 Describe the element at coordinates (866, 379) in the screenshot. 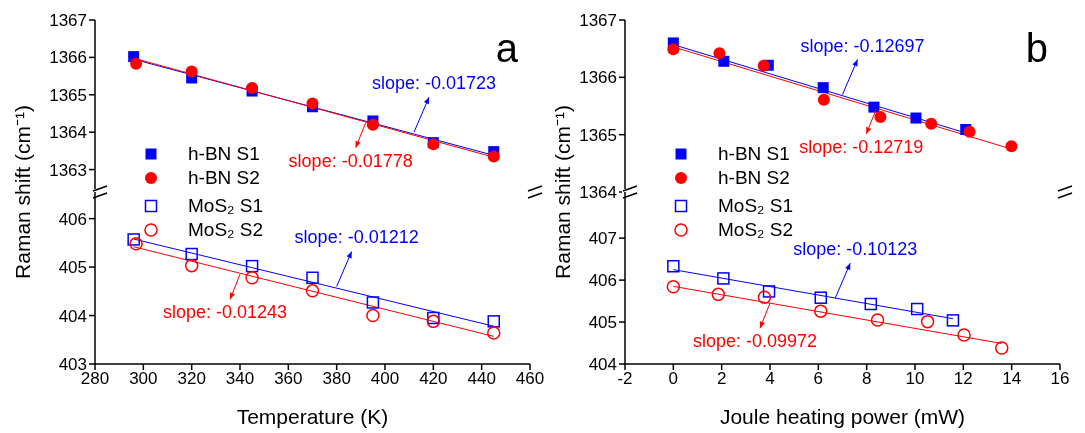

I see `x-tick-label: 8` at that location.